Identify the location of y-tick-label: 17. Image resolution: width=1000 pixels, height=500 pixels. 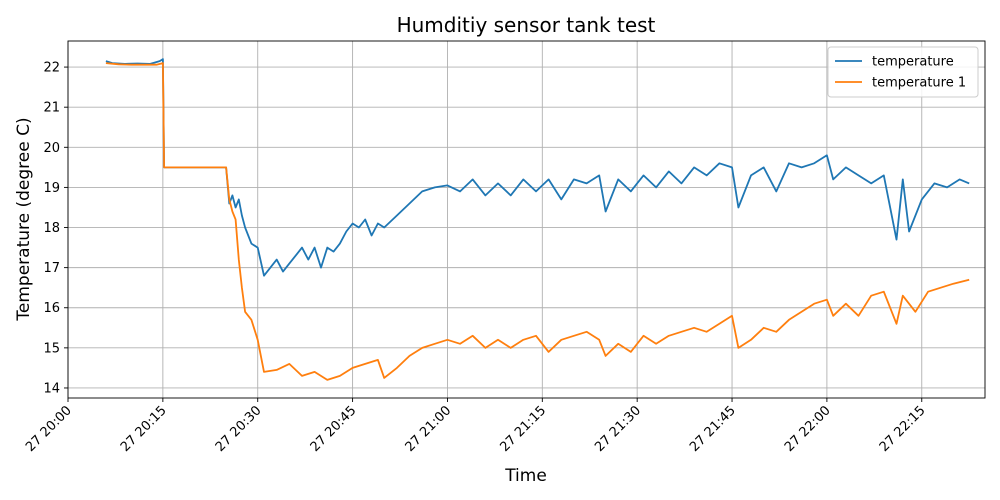
(51, 268).